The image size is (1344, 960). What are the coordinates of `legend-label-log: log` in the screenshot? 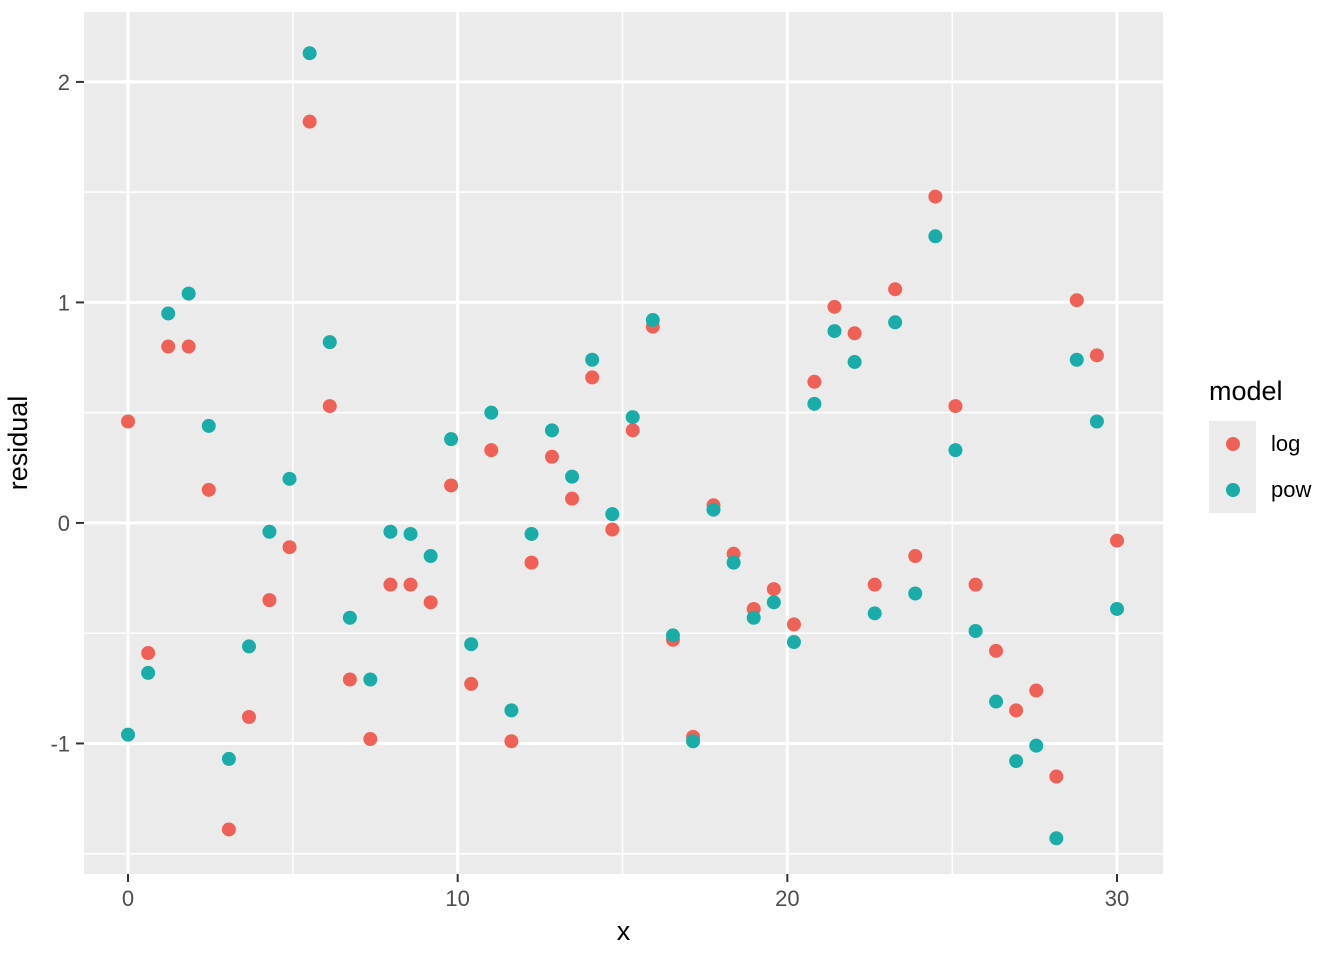 It's located at (1286, 443).